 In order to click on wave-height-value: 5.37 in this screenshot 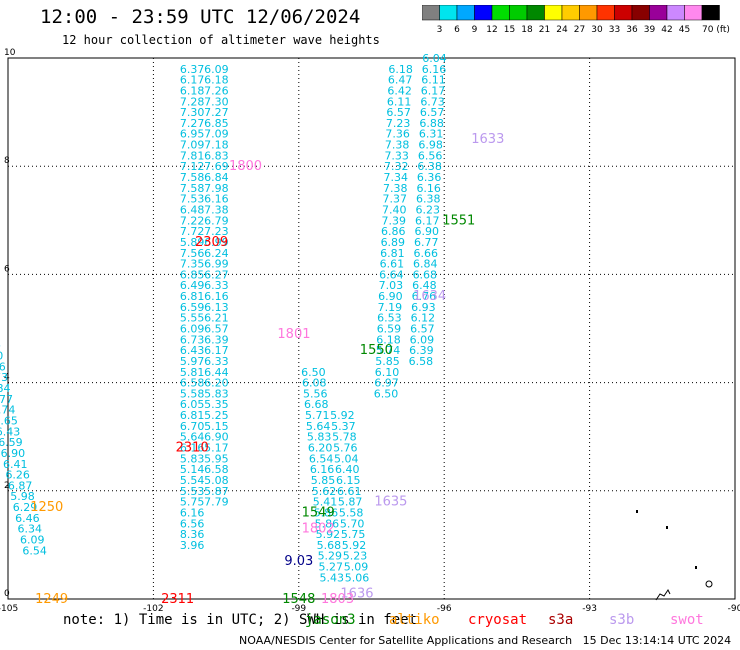, I will do `click(343, 426)`.